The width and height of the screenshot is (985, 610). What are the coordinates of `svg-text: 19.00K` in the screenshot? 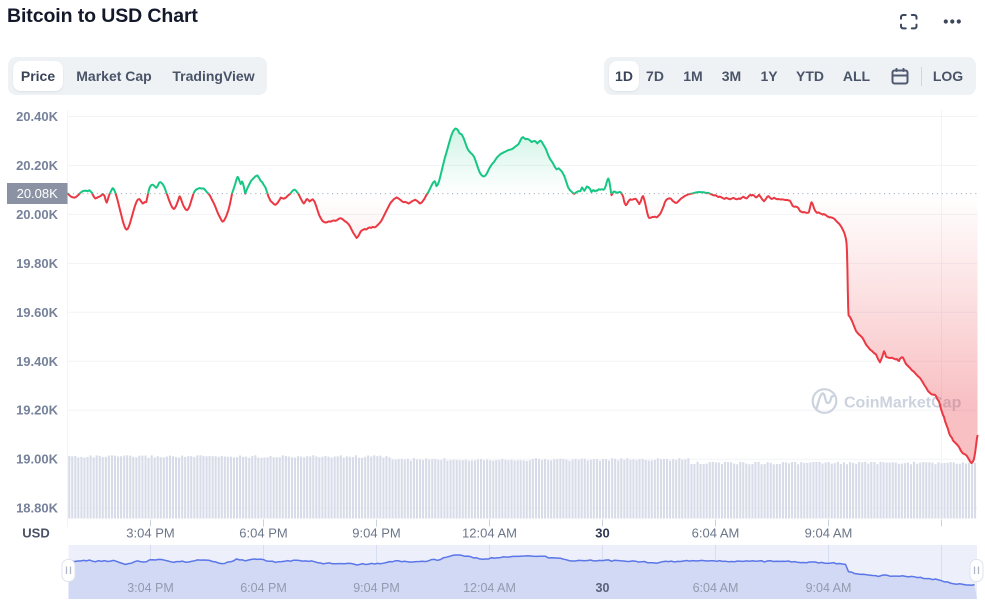 It's located at (37, 459).